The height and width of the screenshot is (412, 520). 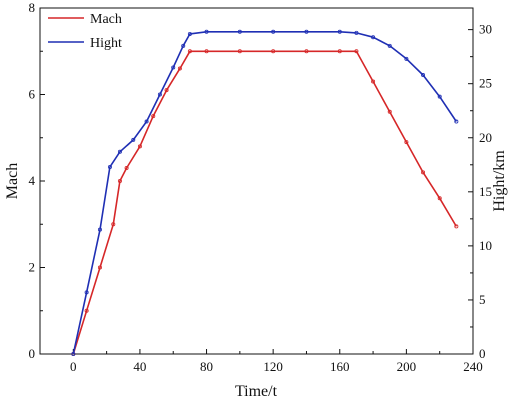 What do you see at coordinates (485, 137) in the screenshot?
I see `y-right-tick-label: 20` at bounding box center [485, 137].